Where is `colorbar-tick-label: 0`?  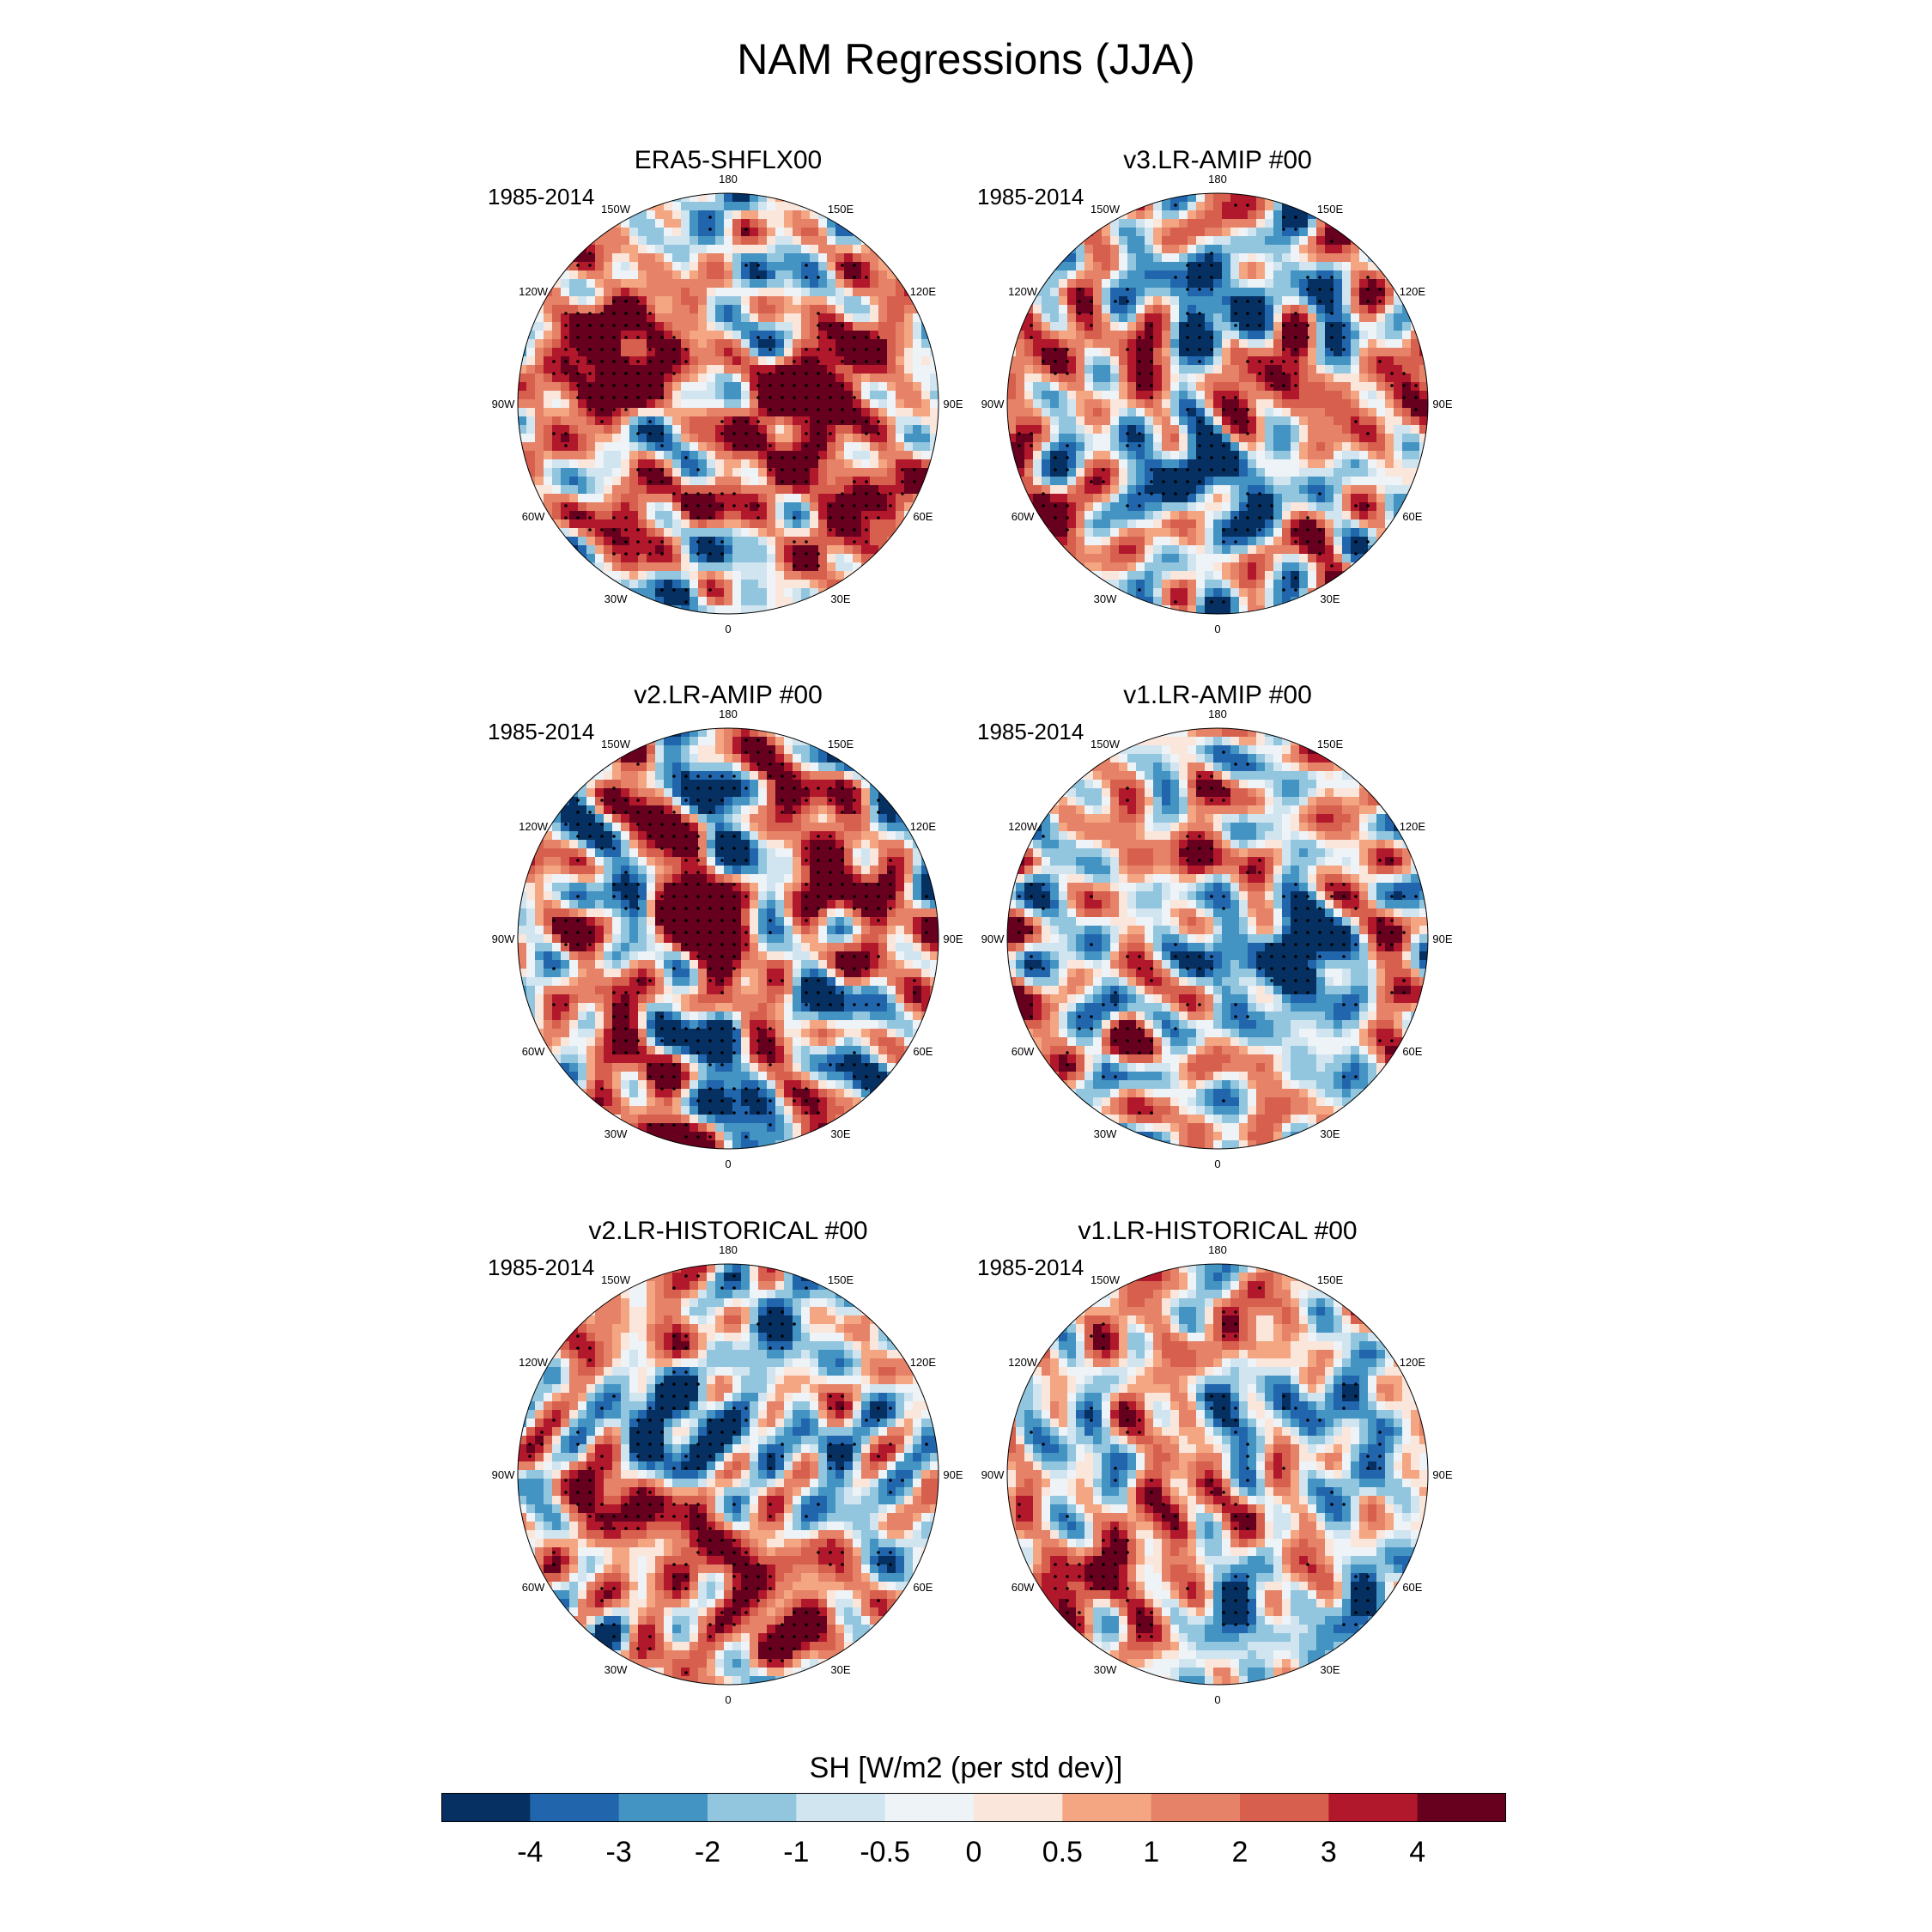 colorbar-tick-label: 0 is located at coordinates (974, 1852).